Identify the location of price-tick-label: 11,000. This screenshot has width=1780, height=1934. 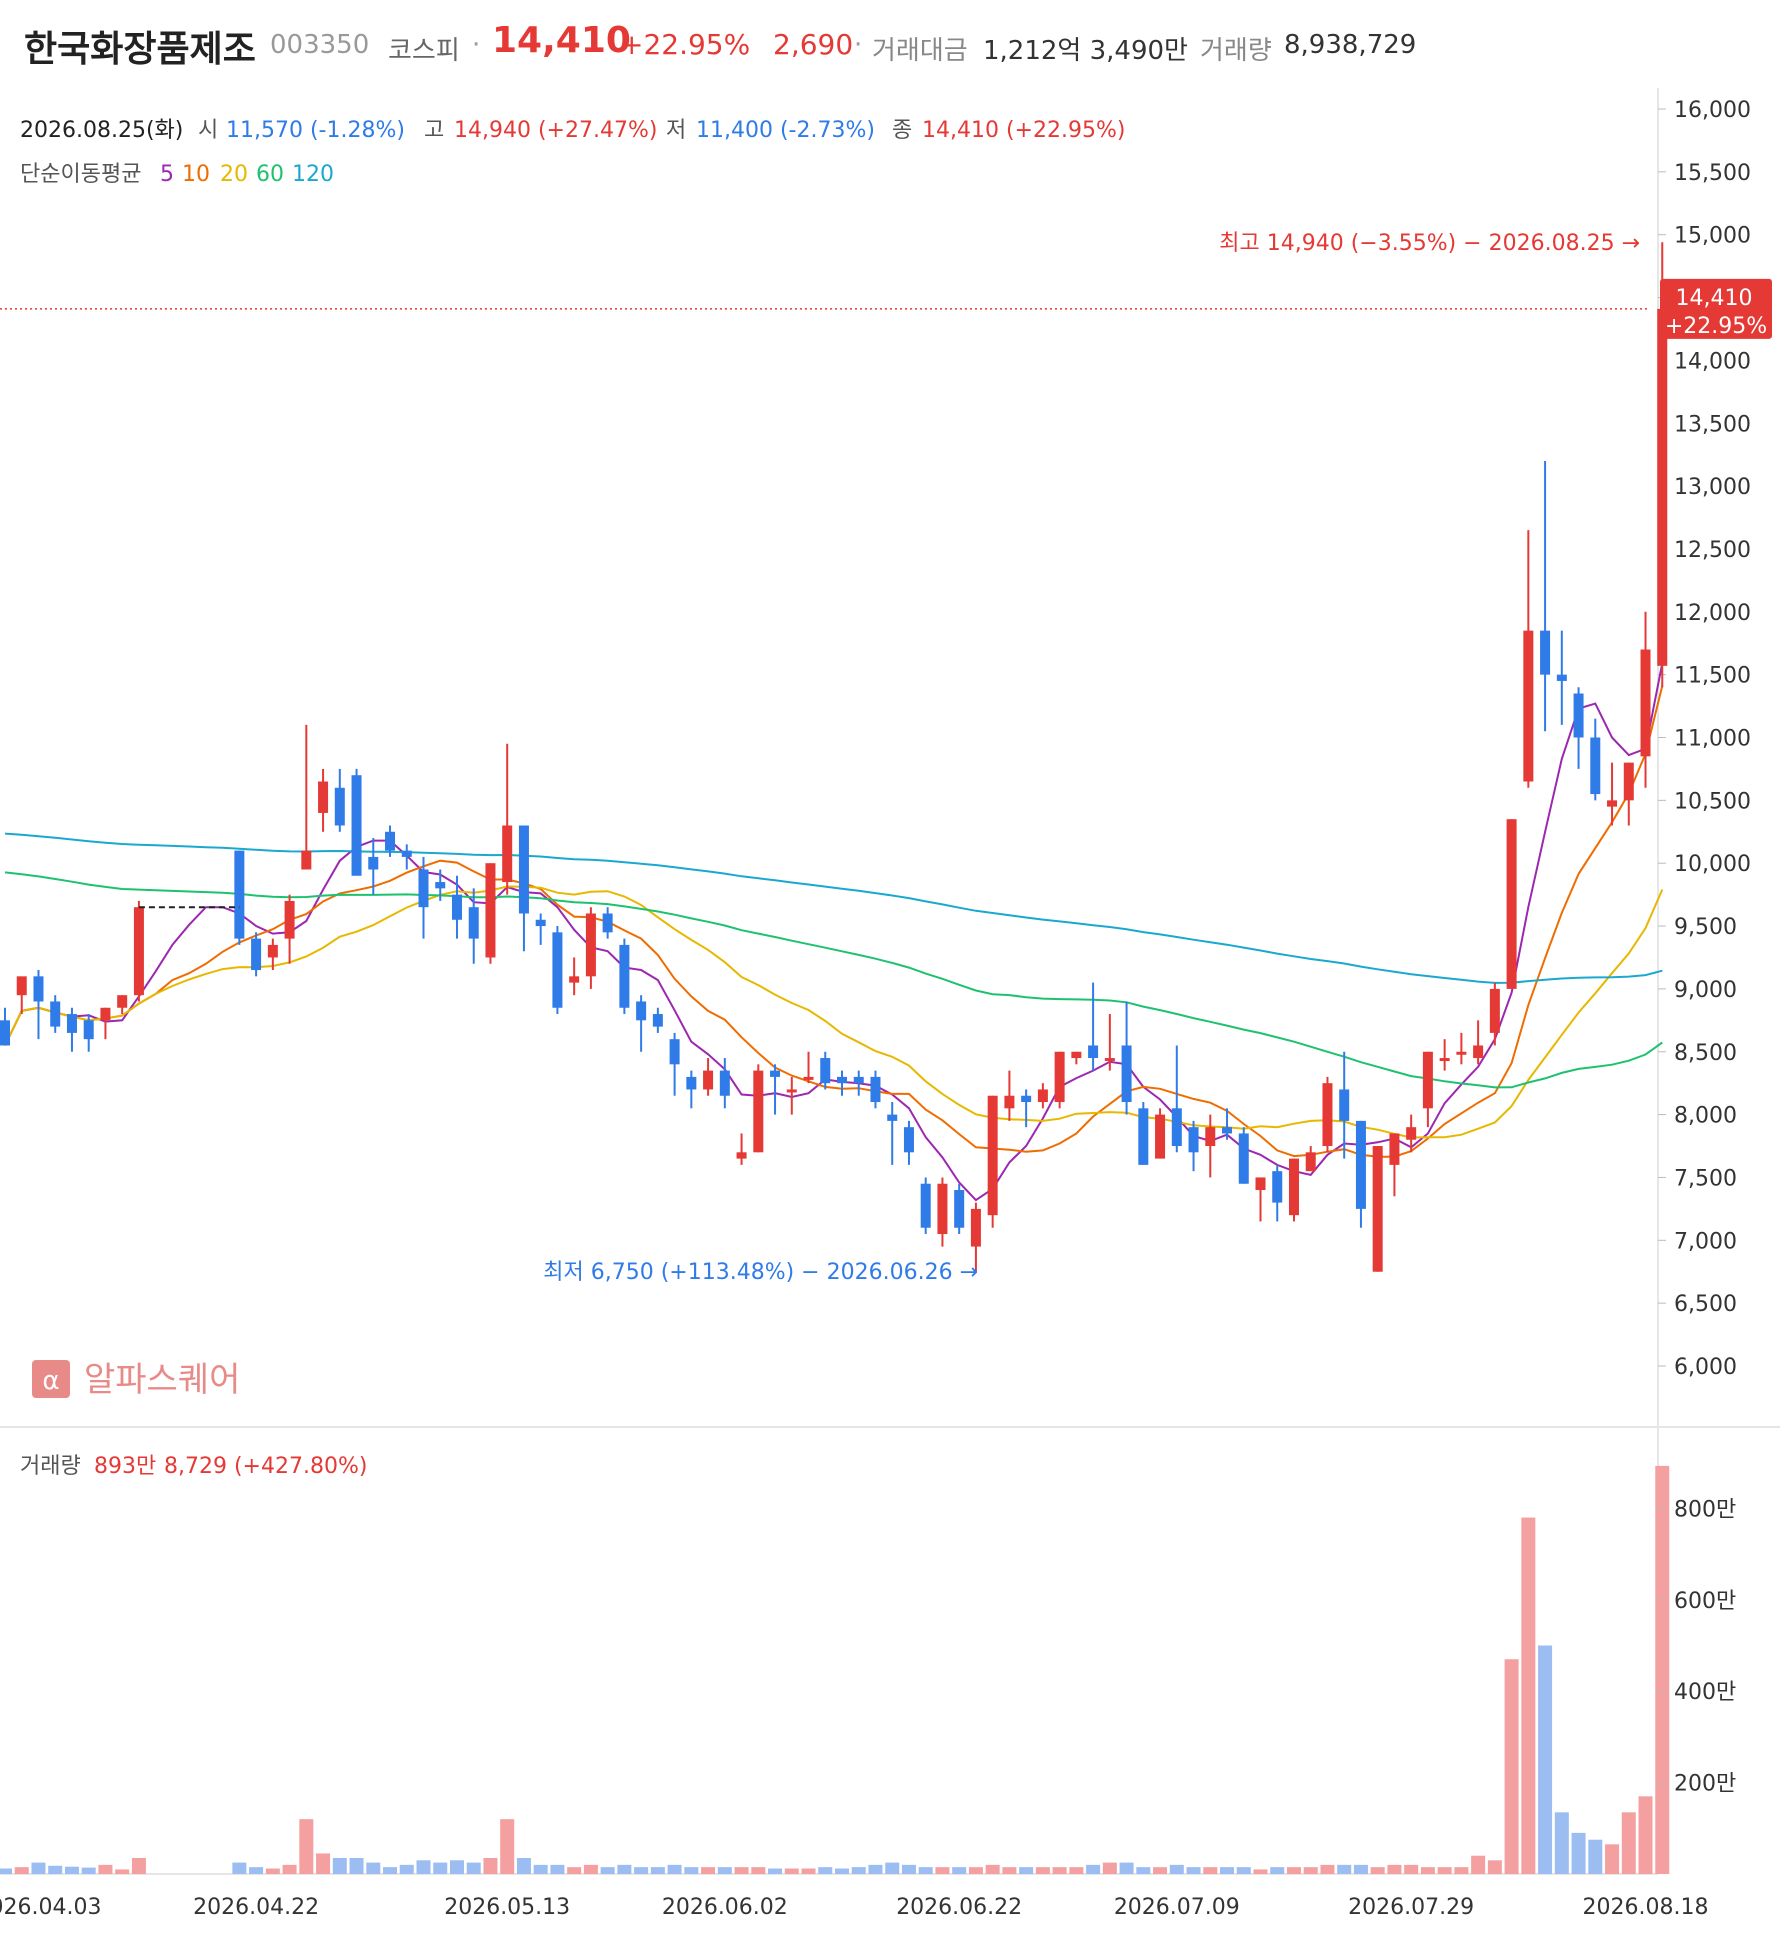
(1712, 739).